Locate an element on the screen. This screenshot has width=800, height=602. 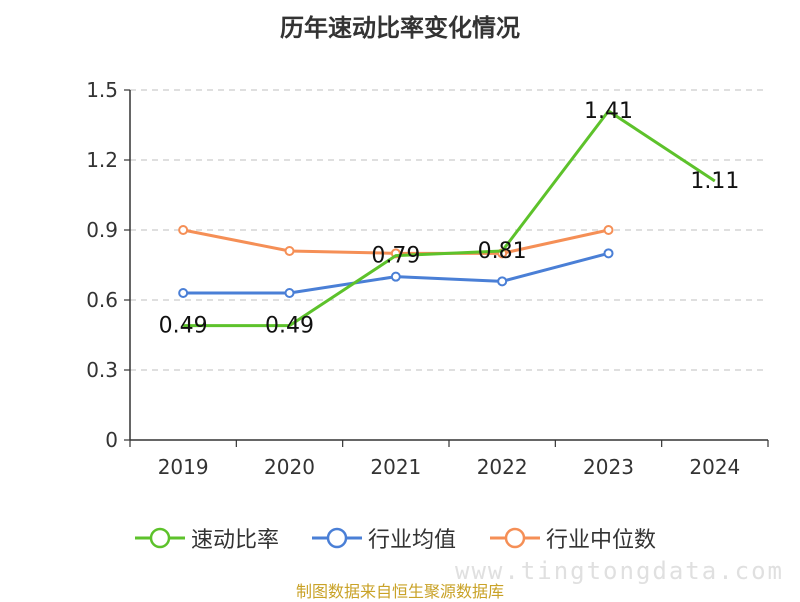
data-label: 1.41 is located at coordinates (608, 111).